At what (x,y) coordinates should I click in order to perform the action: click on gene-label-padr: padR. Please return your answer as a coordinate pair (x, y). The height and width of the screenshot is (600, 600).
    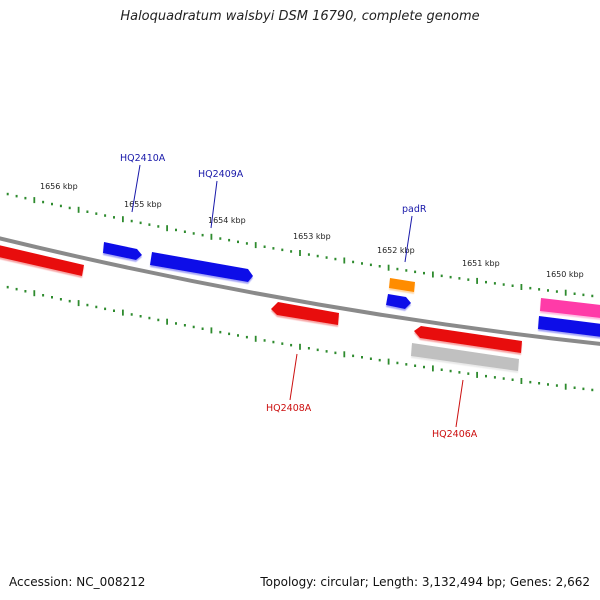
    Looking at the image, I should click on (414, 209).